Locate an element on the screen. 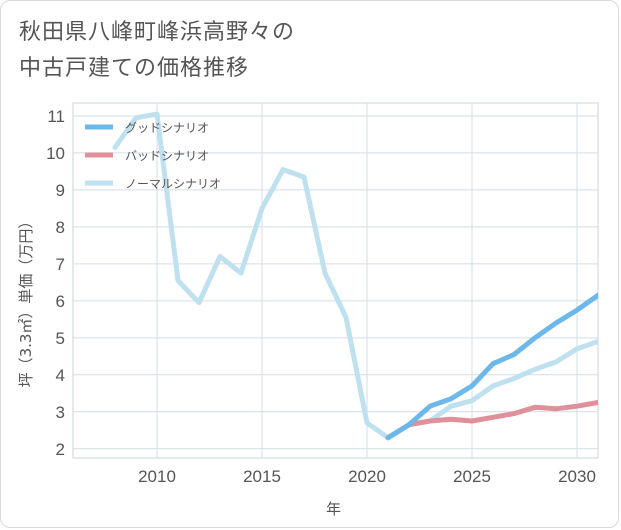 This screenshot has width=621, height=530. y-tick-label-3: 3 is located at coordinates (60, 412).